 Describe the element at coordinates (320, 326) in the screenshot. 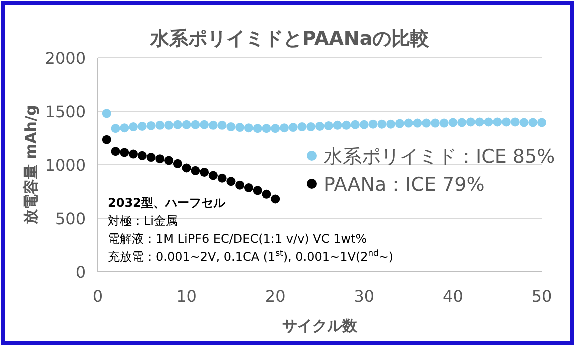

I see `x-axis-title: サイクル数` at that location.